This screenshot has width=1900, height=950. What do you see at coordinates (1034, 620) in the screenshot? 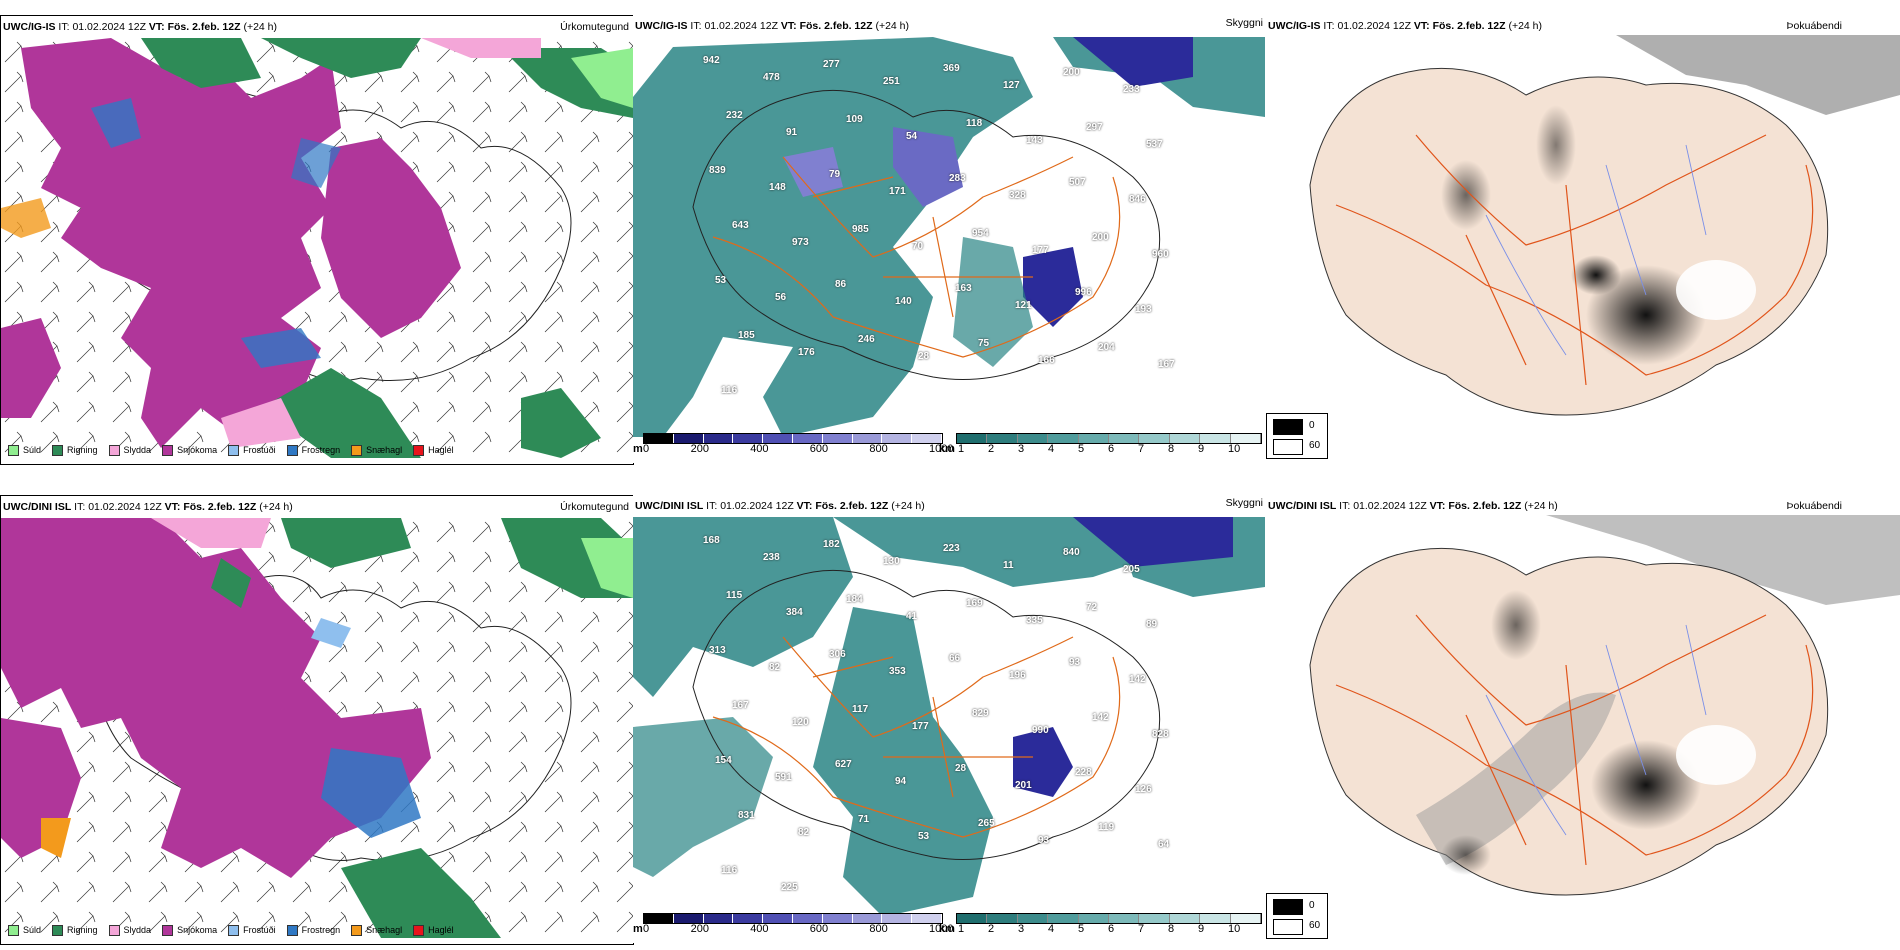
I see `visibility-value-label: 335` at bounding box center [1034, 620].